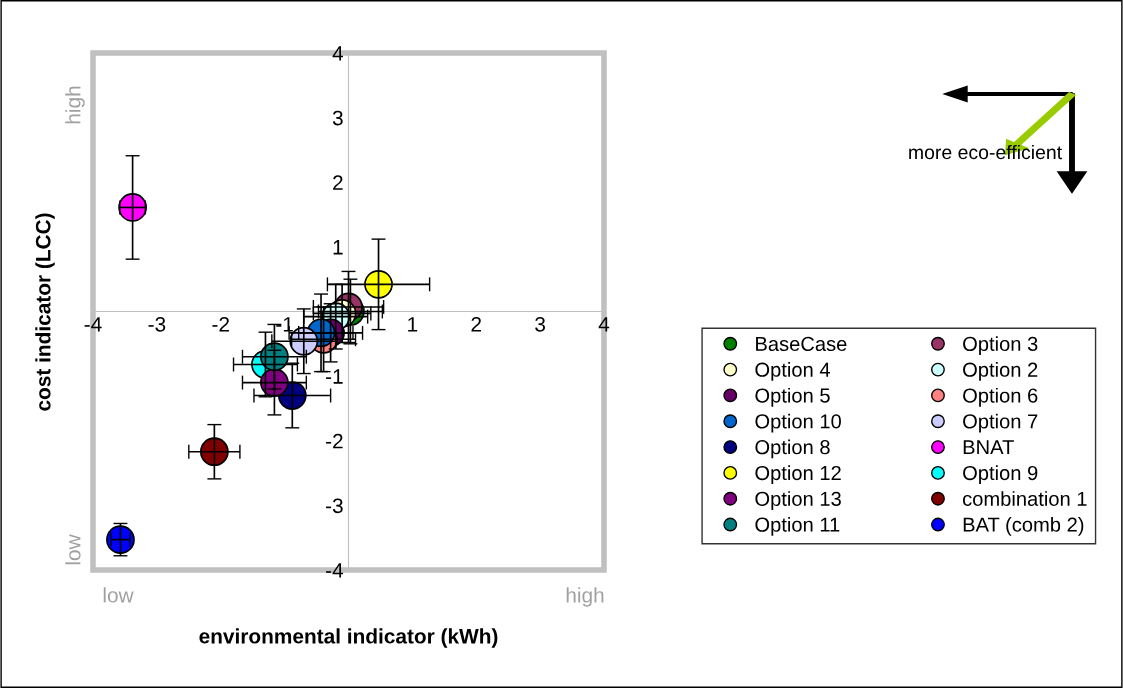 This screenshot has height=688, width=1123. I want to click on x-tick-label: 2, so click(476, 324).